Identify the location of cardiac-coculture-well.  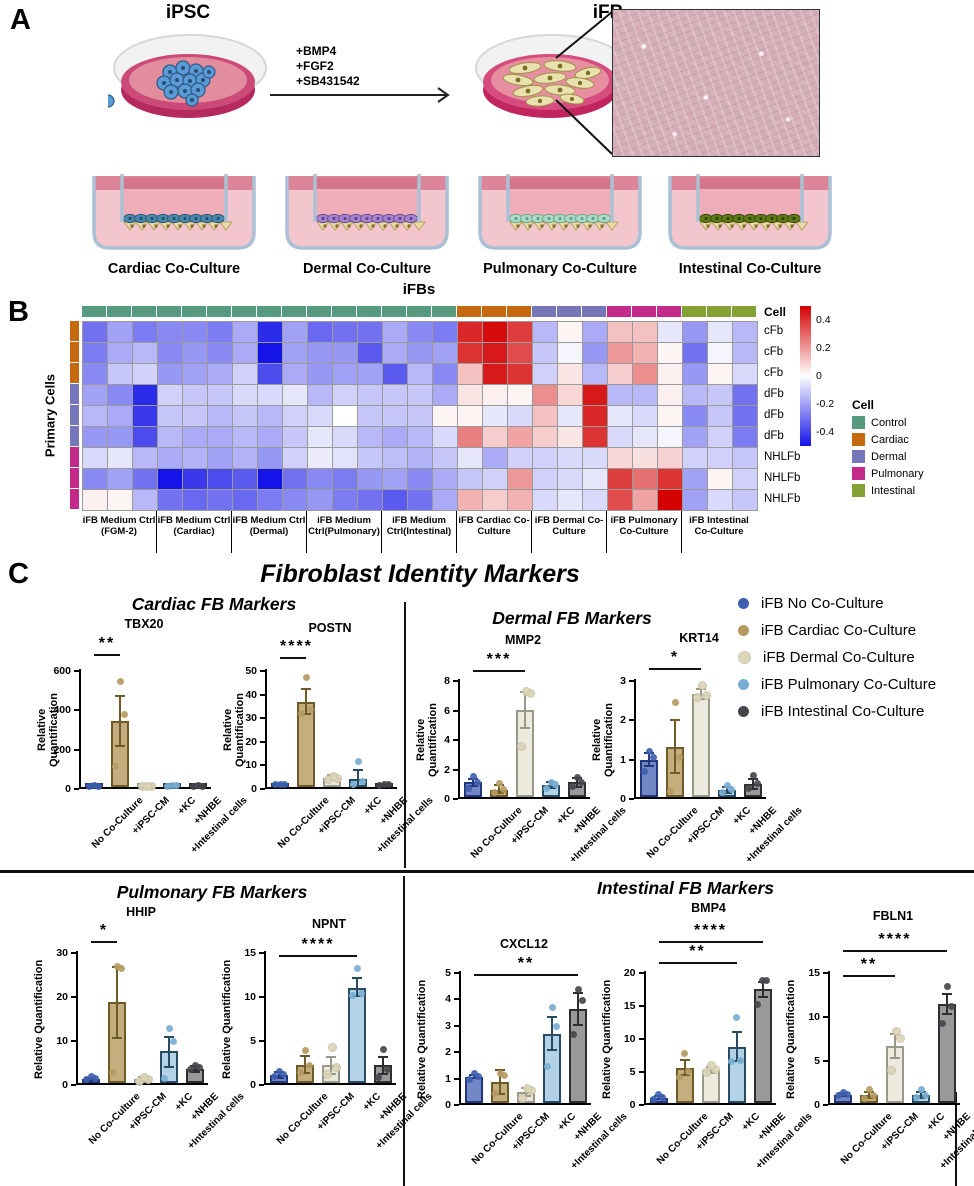
(174, 212).